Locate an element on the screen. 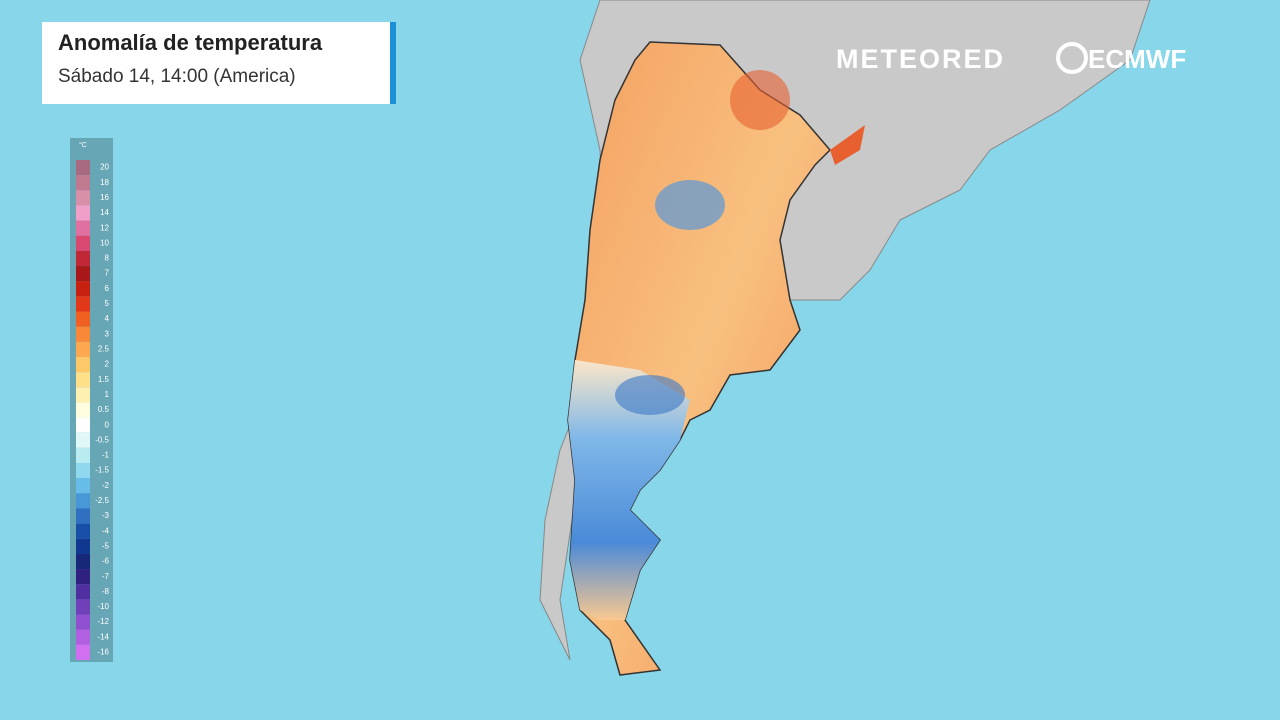 The width and height of the screenshot is (1280, 720). partner-icon is located at coordinates (1072, 58).